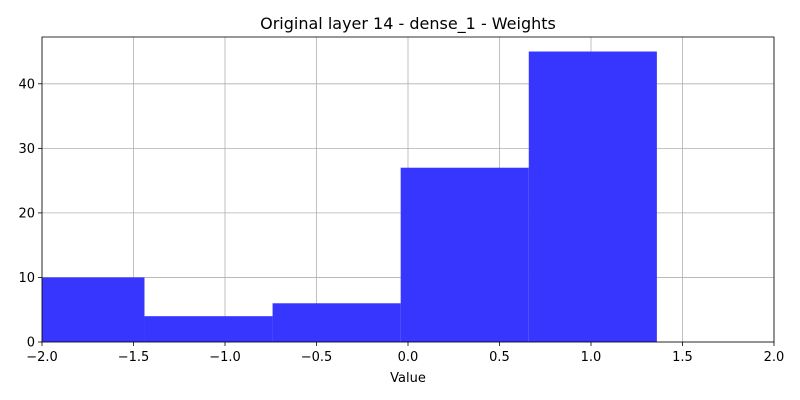 The width and height of the screenshot is (800, 400). Describe the element at coordinates (774, 357) in the screenshot. I see `x-tick-label: 2.0` at that location.